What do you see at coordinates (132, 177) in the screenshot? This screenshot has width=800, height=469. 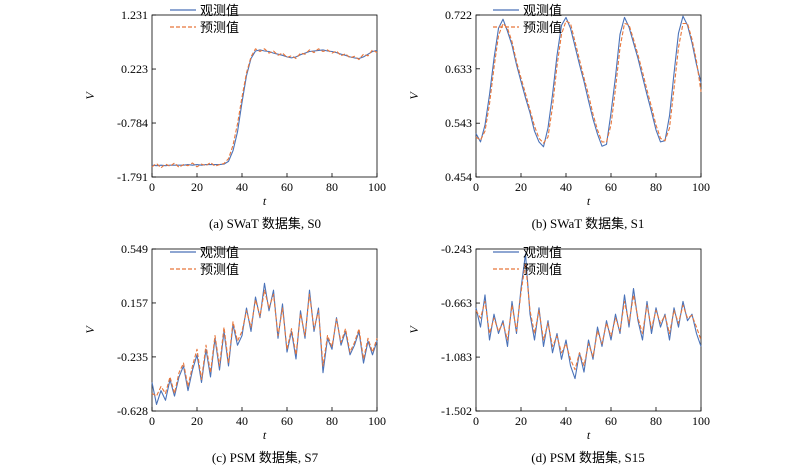 I see `y-tick-label-a-0: -1.791` at bounding box center [132, 177].